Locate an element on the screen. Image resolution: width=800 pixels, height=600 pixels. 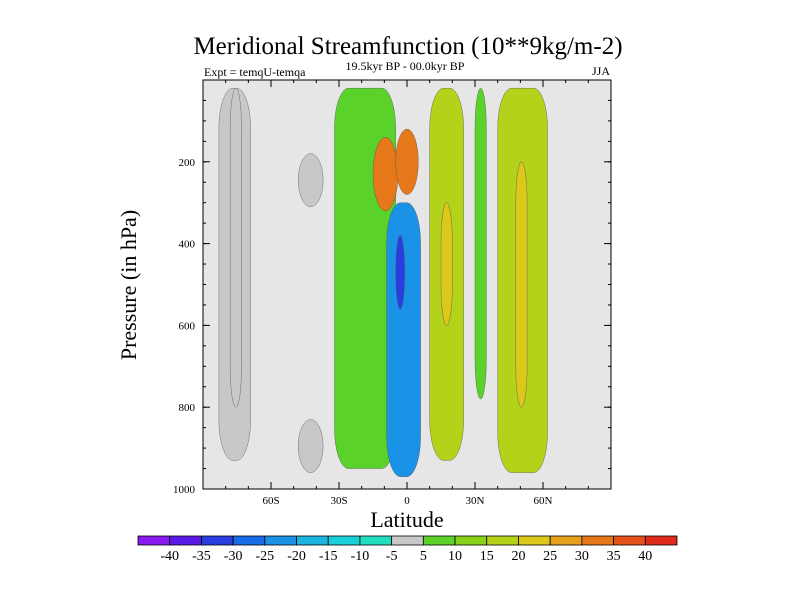
colorbar-tick-label: -15 is located at coordinates (328, 556).